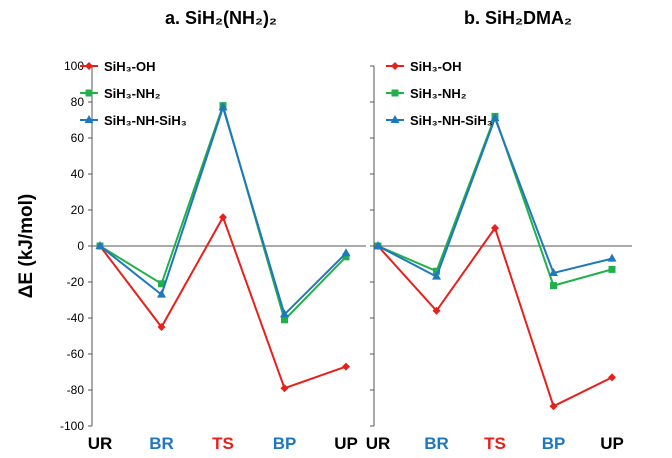  What do you see at coordinates (76, 282) in the screenshot?
I see `y-tick-label: -20` at bounding box center [76, 282].